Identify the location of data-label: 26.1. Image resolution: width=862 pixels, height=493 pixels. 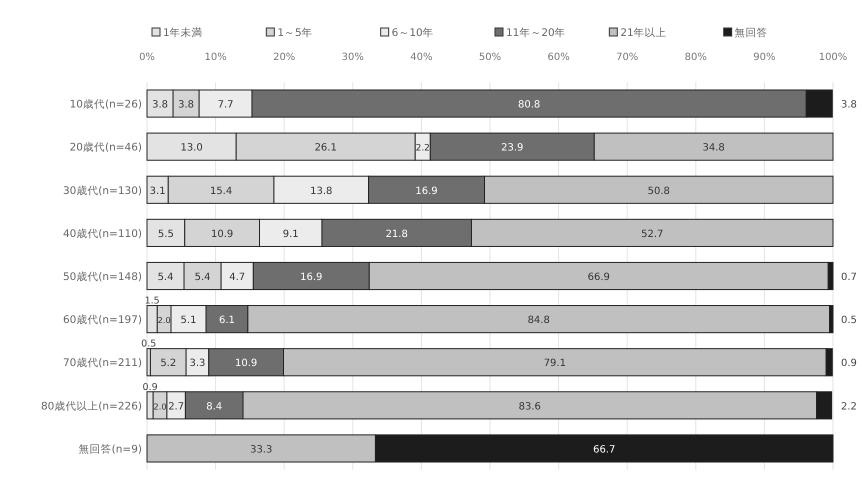
(325, 148).